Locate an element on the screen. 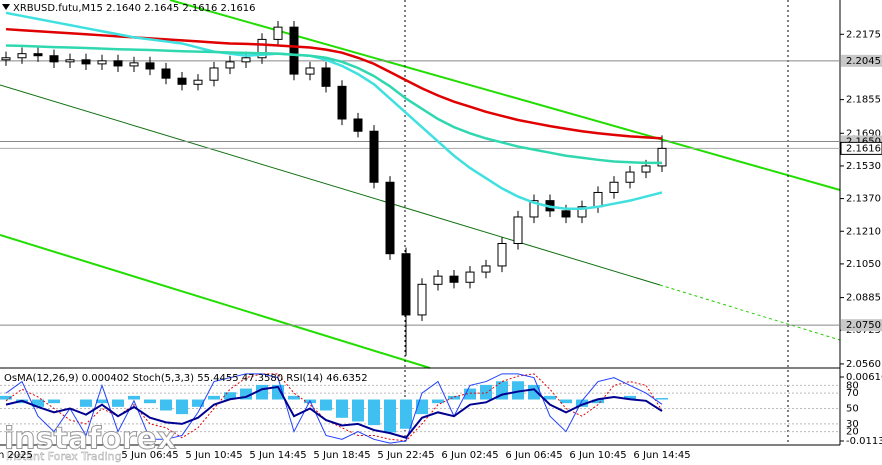  y-tick-label: 2.1530 is located at coordinates (863, 166).